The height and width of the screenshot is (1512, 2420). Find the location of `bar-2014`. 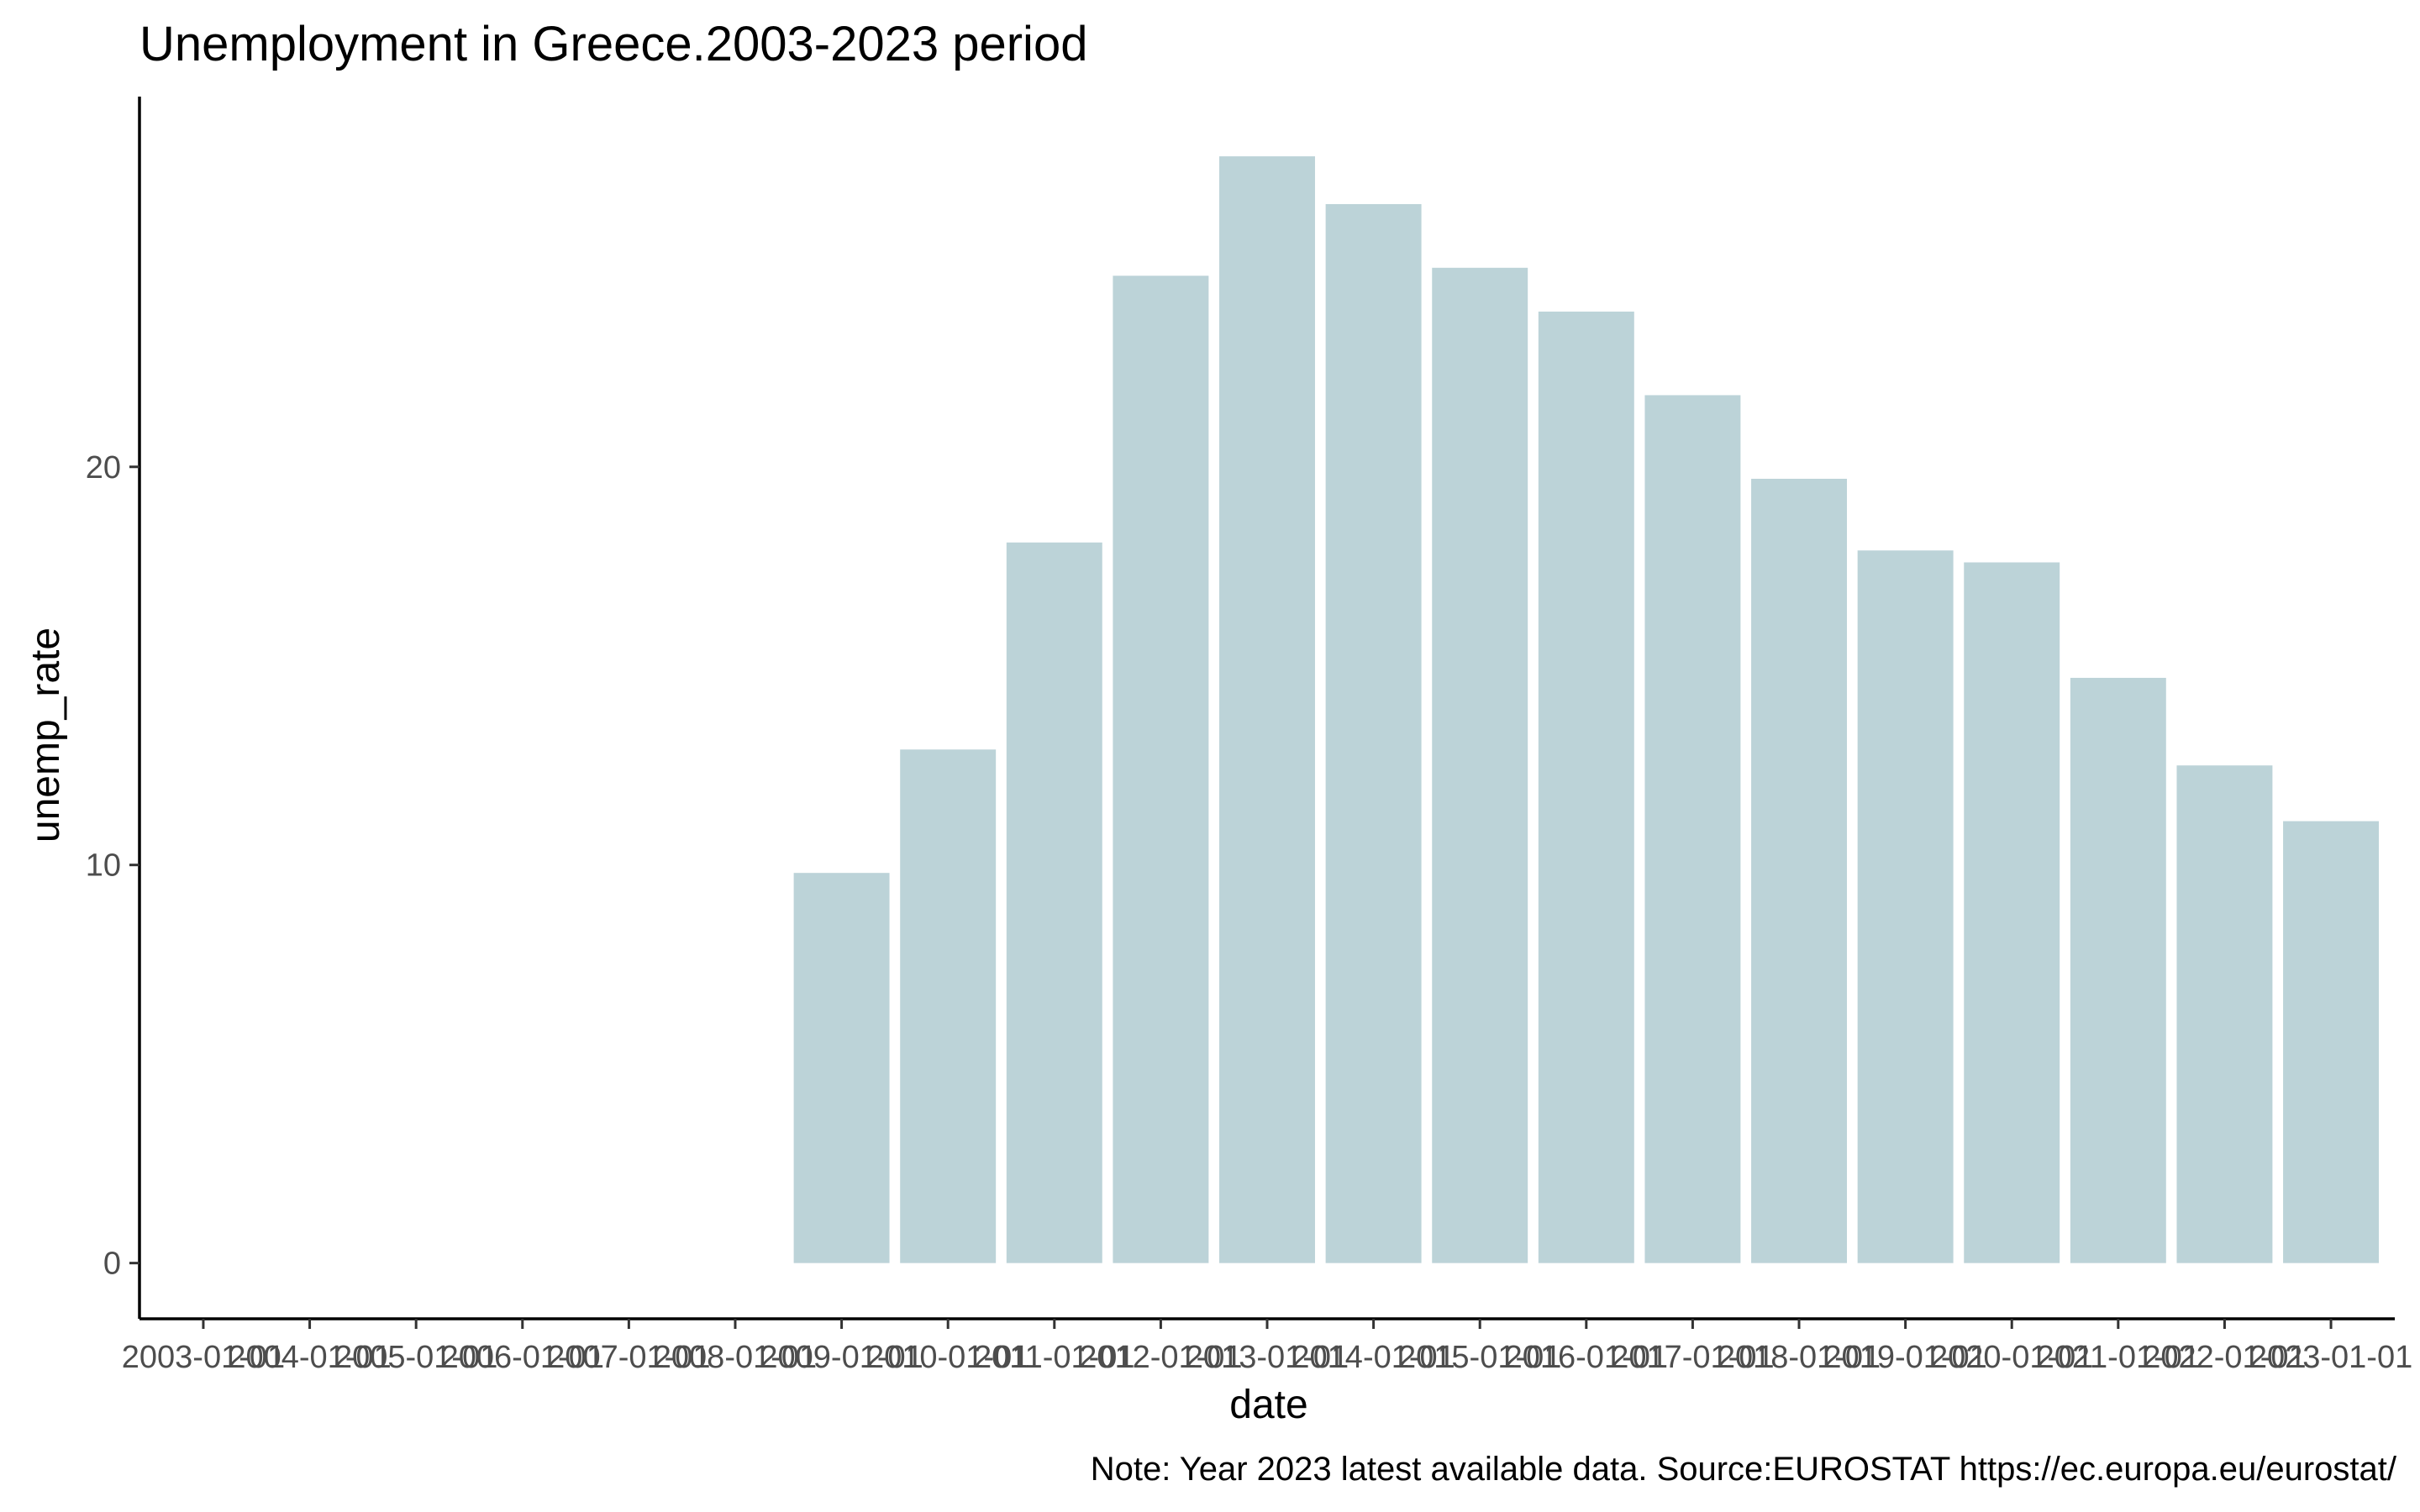

bar-2014 is located at coordinates (1374, 733).